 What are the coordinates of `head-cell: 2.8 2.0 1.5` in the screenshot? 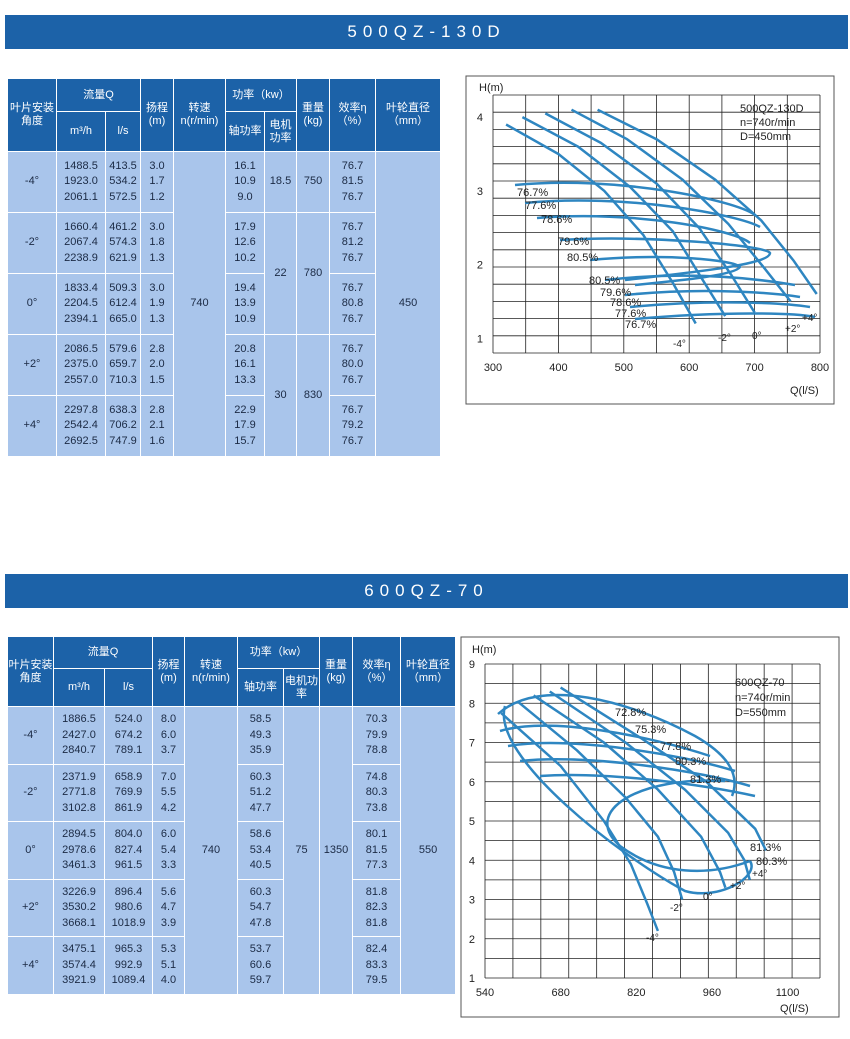 It's located at (157, 365).